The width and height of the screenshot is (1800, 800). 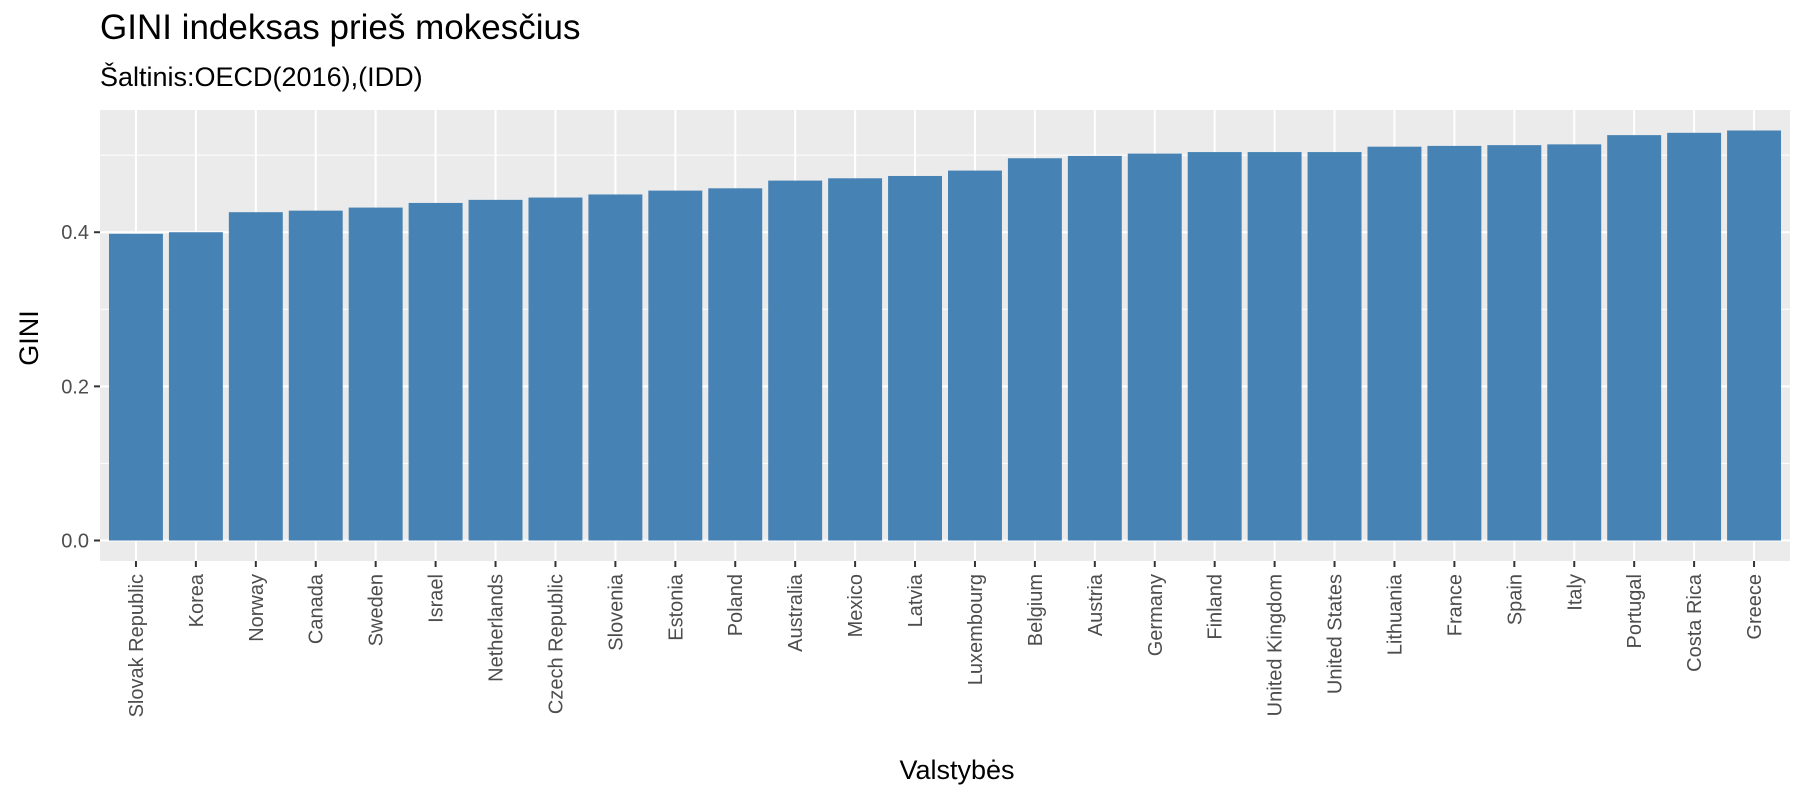 What do you see at coordinates (736, 605) in the screenshot?
I see `x-tick-label: Poland` at bounding box center [736, 605].